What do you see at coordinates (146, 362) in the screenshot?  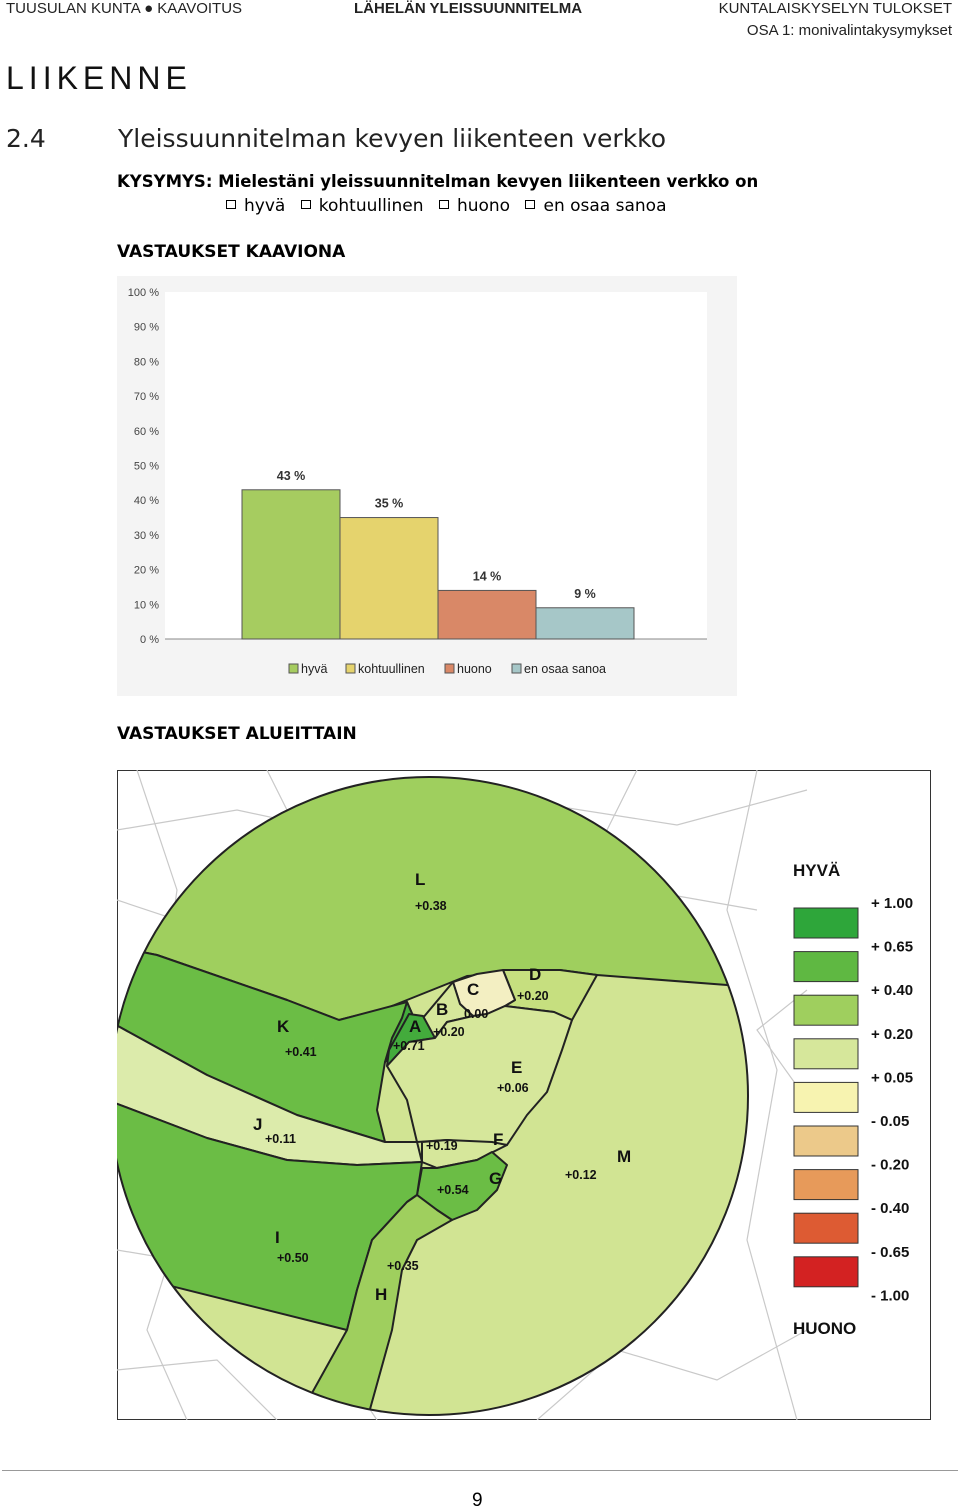 I see `y-tick-label: 80 %` at bounding box center [146, 362].